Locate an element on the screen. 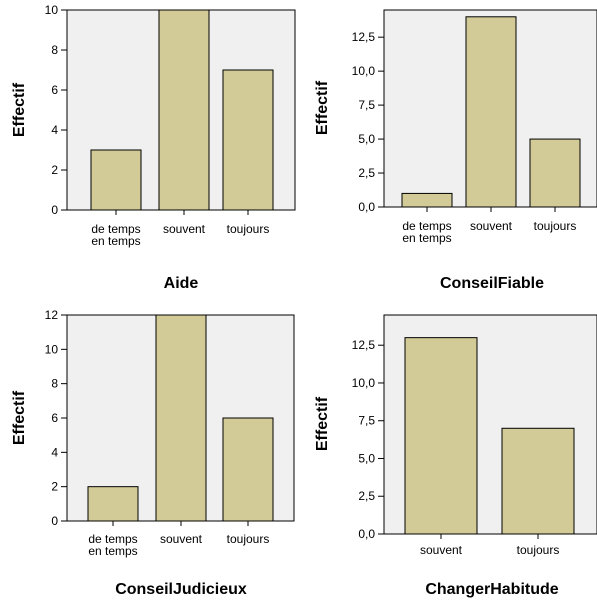  x-axis-label: ChangerHabitude is located at coordinates (491, 589).